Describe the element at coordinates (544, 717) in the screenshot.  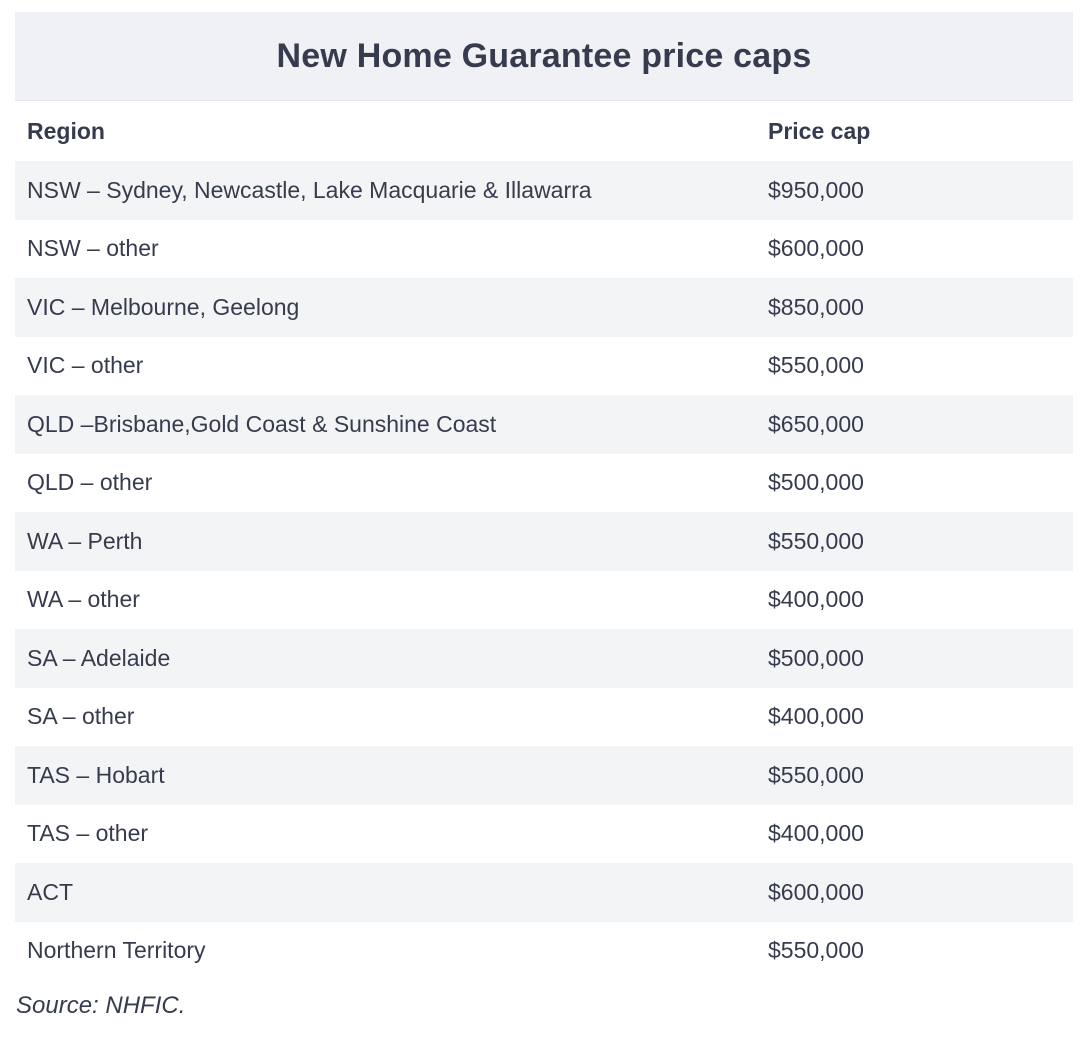
I see `table-row: SA – other $400,000` at that location.